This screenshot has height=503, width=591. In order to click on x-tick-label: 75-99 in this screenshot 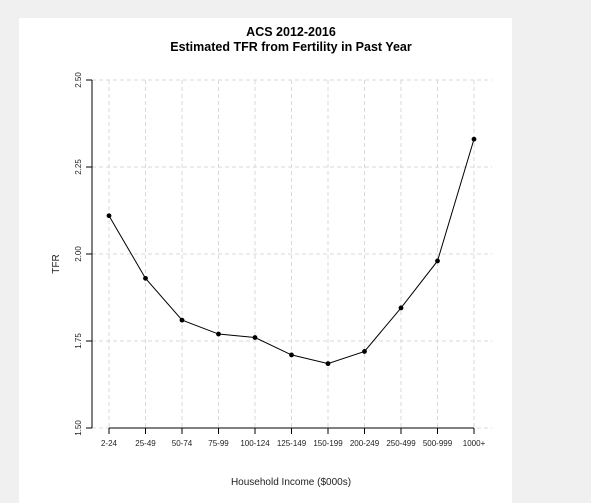, I will do `click(218, 443)`.